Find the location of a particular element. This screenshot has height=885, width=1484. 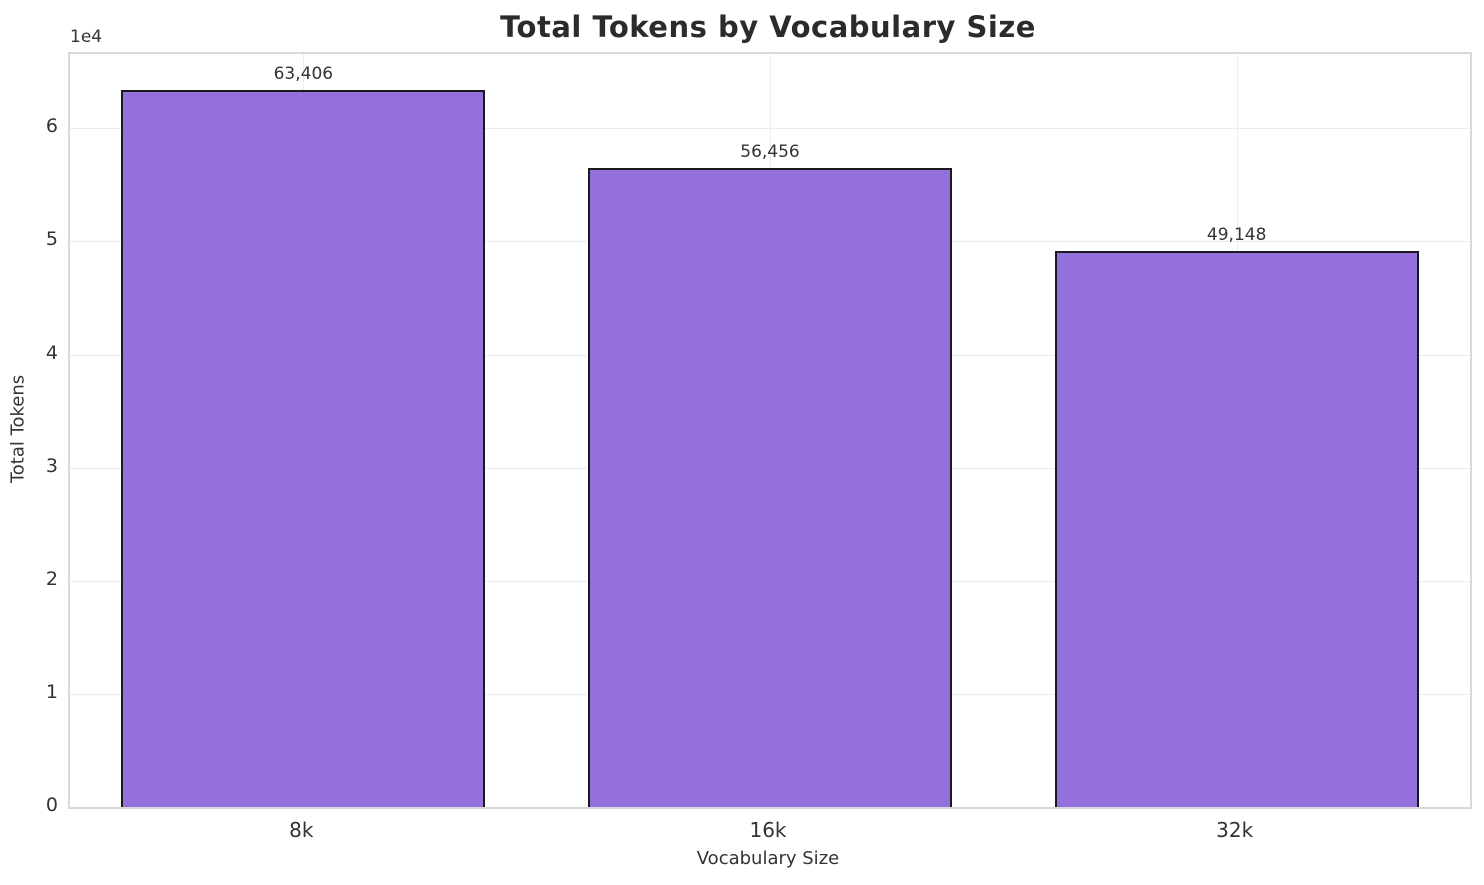

x-axis-label: Vocabulary Size is located at coordinates (768, 858).